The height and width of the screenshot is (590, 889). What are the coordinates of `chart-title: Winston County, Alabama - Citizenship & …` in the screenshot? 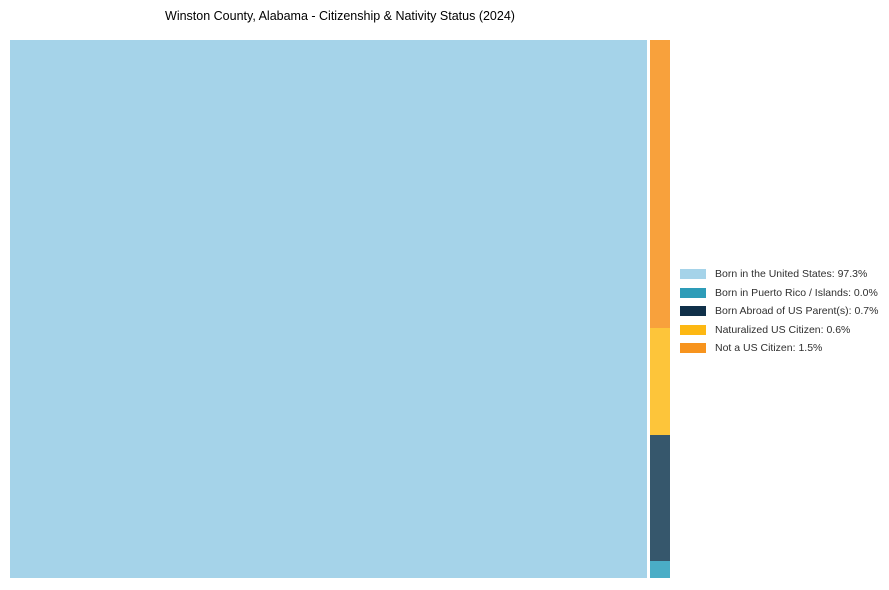 It's located at (340, 16).